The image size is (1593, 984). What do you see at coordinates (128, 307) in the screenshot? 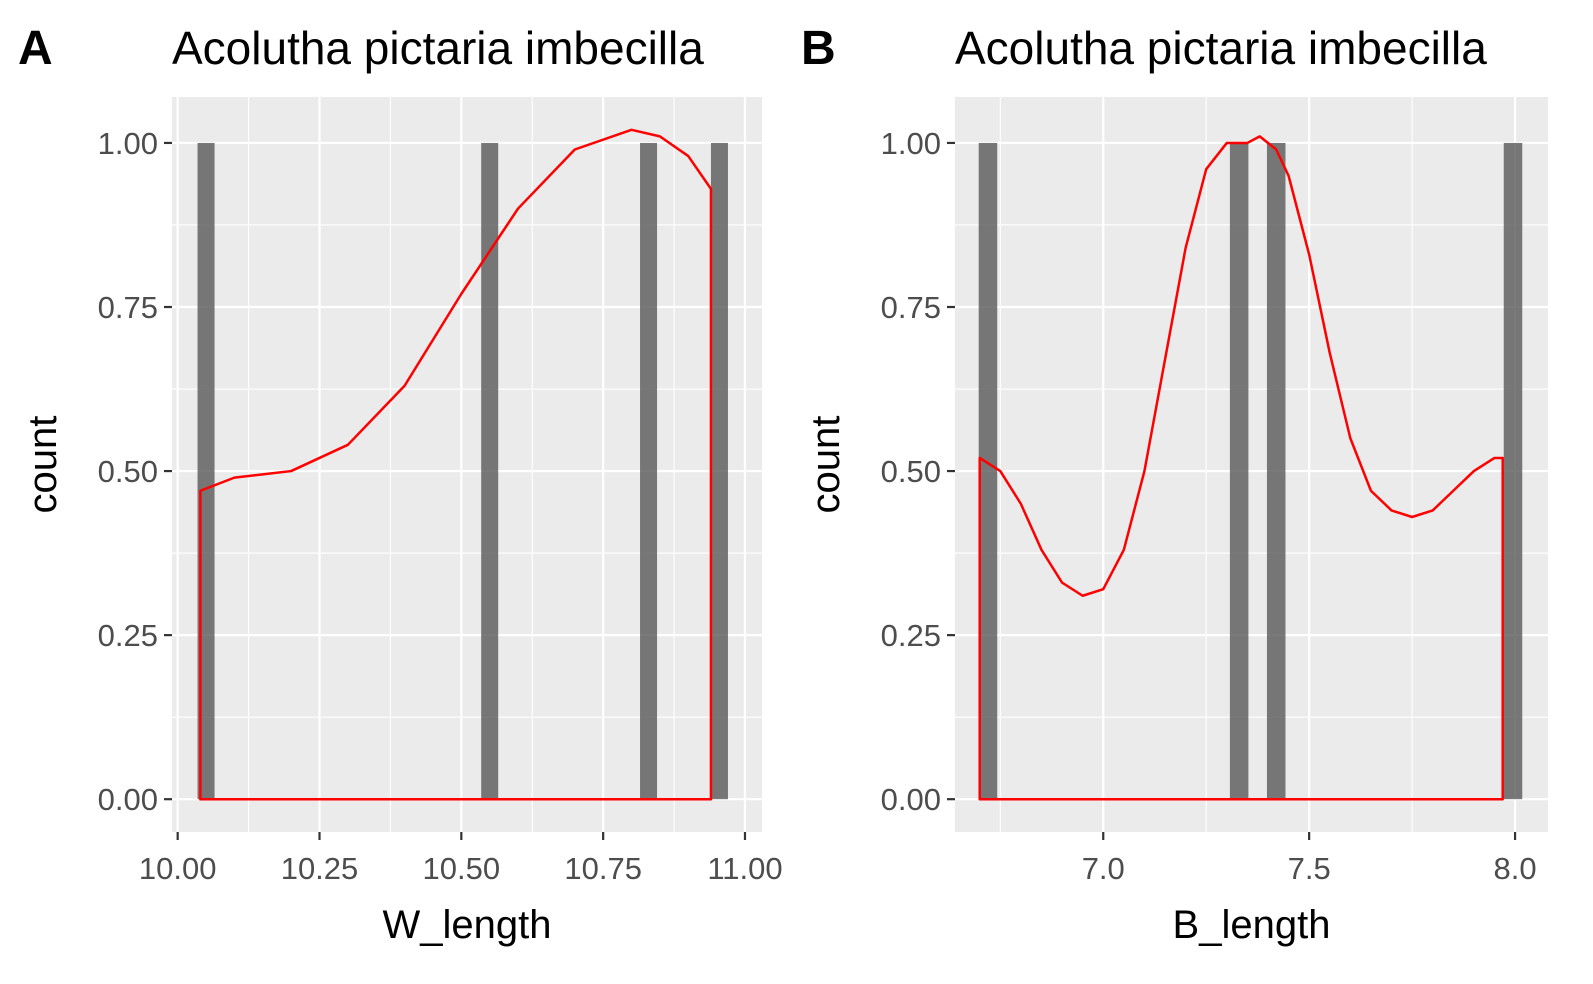
I see `panel-a-y-tick-label: 0.75` at bounding box center [128, 307].